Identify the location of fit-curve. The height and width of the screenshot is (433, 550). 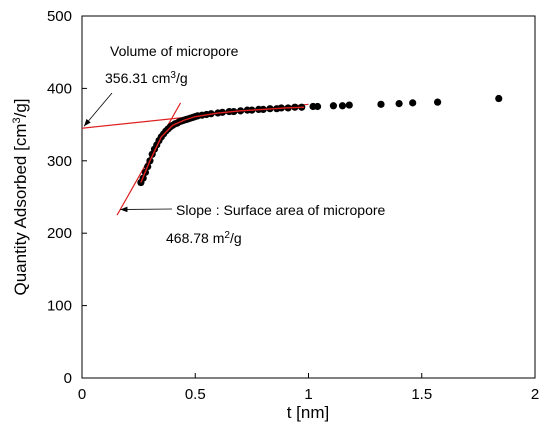
(222, 144).